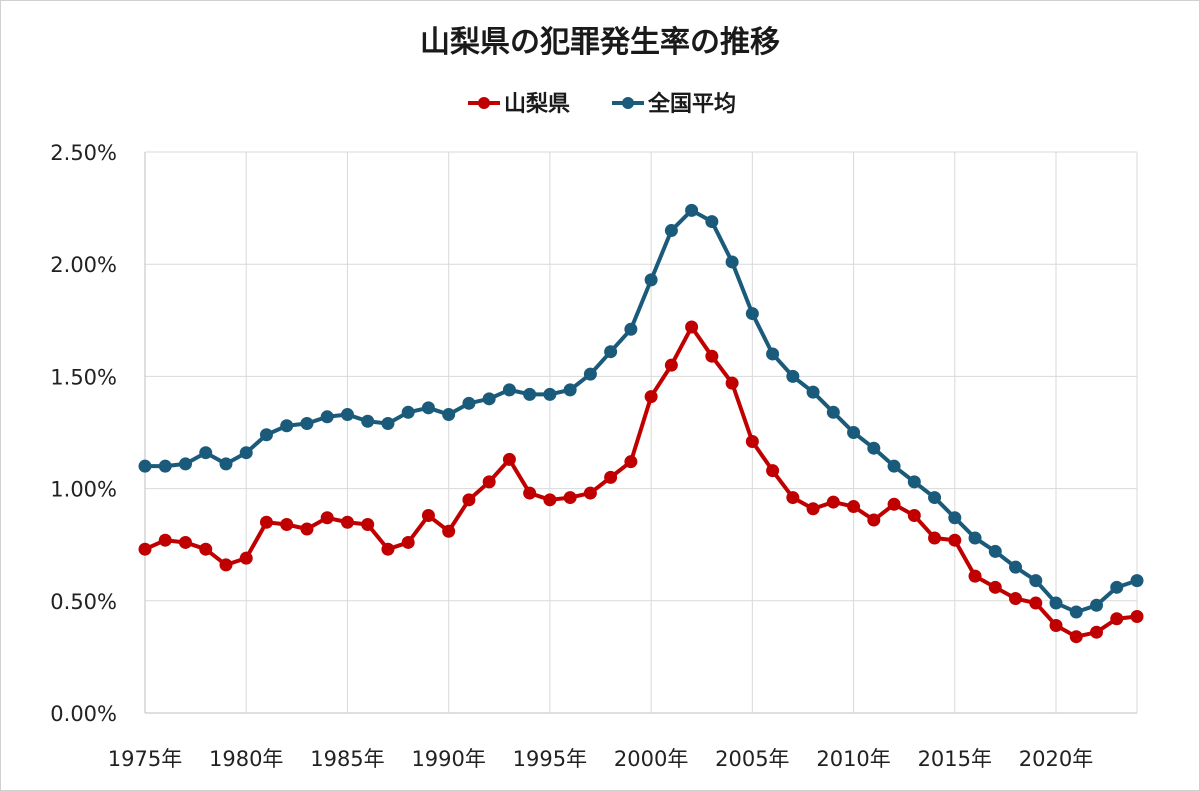 This screenshot has height=791, width=1200. What do you see at coordinates (550, 759) in the screenshot?
I see `x-tick-label: 1995年` at bounding box center [550, 759].